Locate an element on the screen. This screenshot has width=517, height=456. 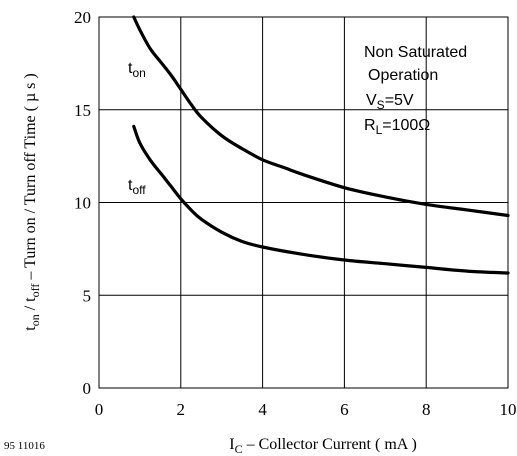
x-tick-label: 6 is located at coordinates (344, 409).